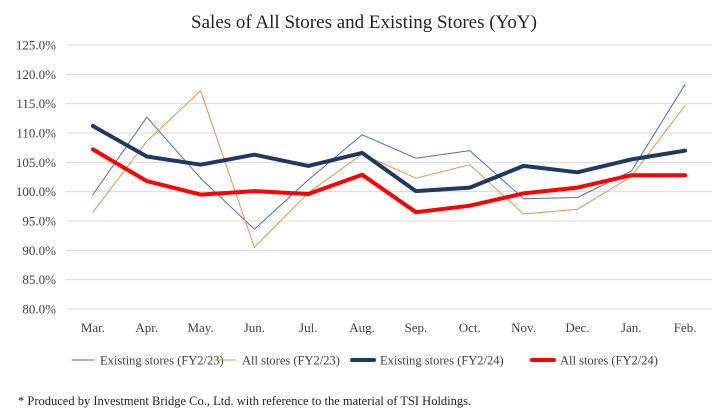 This screenshot has width=728, height=420. I want to click on legend-entry: Existing stores (FY2/24), so click(427, 361).